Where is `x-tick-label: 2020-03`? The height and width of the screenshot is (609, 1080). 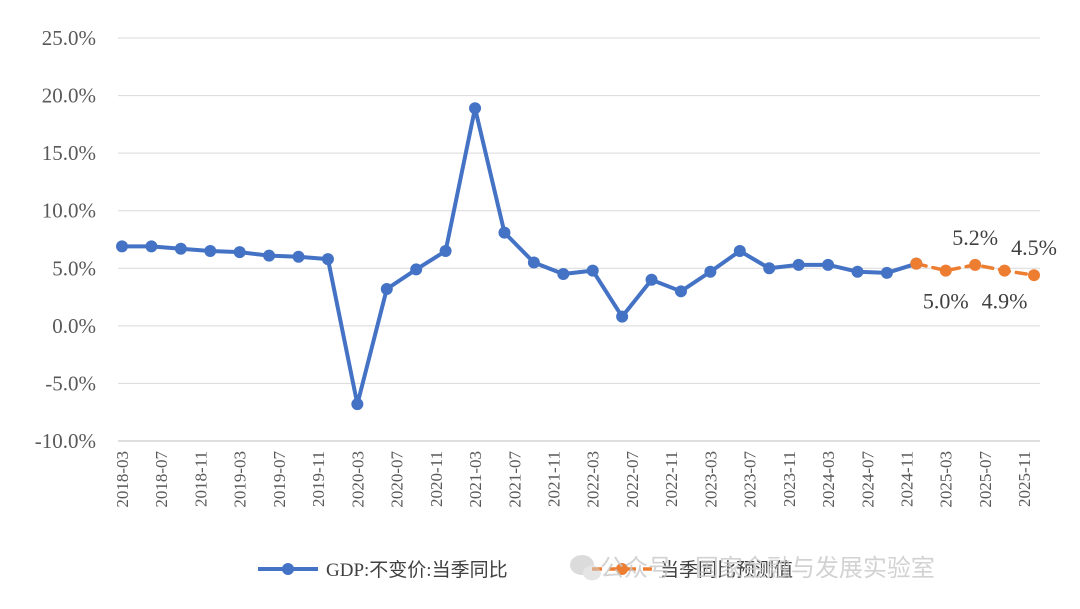
x-tick-label: 2020-03 is located at coordinates (357, 479).